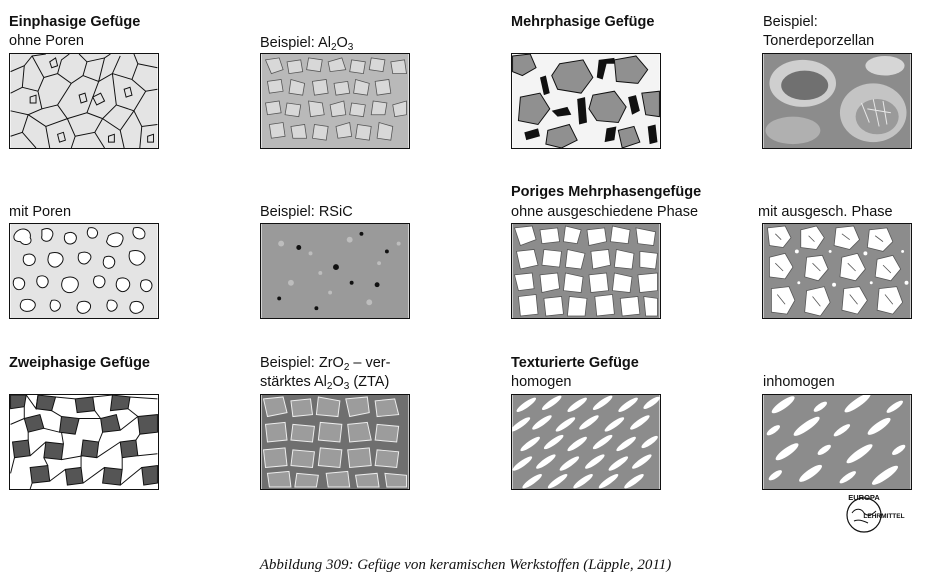 This screenshot has height=580, width=931. What do you see at coordinates (325, 383) in the screenshot?
I see `label-zta-2: stärktes Al2O3 (ZTA)` at bounding box center [325, 383].